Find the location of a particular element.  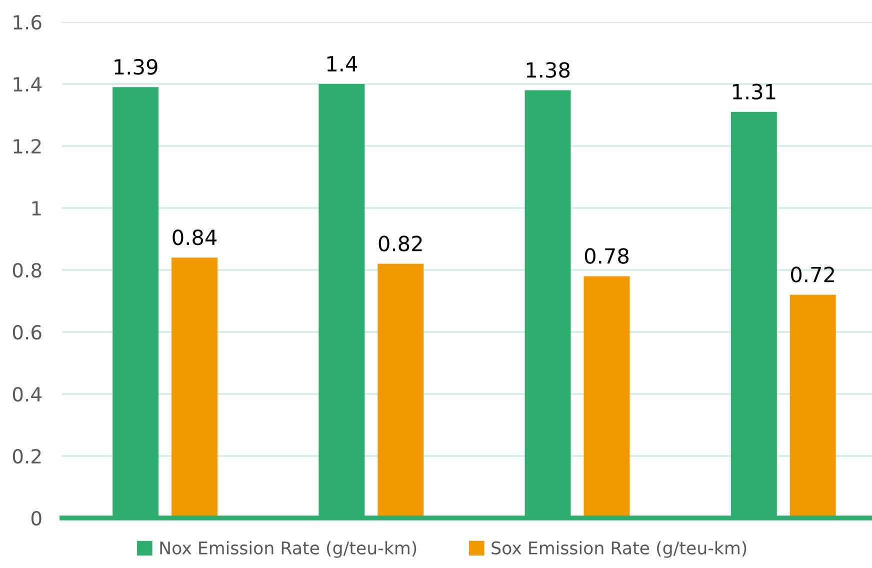

y-tick-label: 0.6 is located at coordinates (27, 332).